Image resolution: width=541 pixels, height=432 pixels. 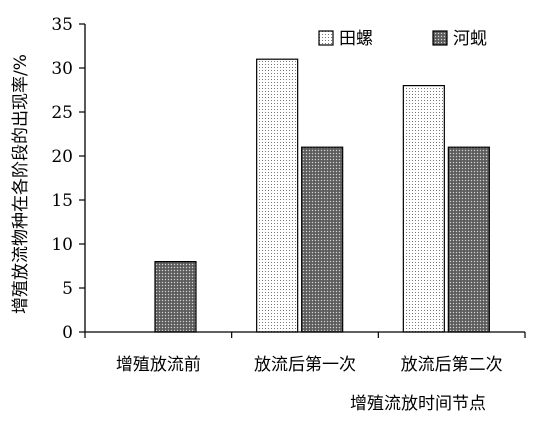 I want to click on legend: 田螺 河蚬, so click(x=402, y=39).